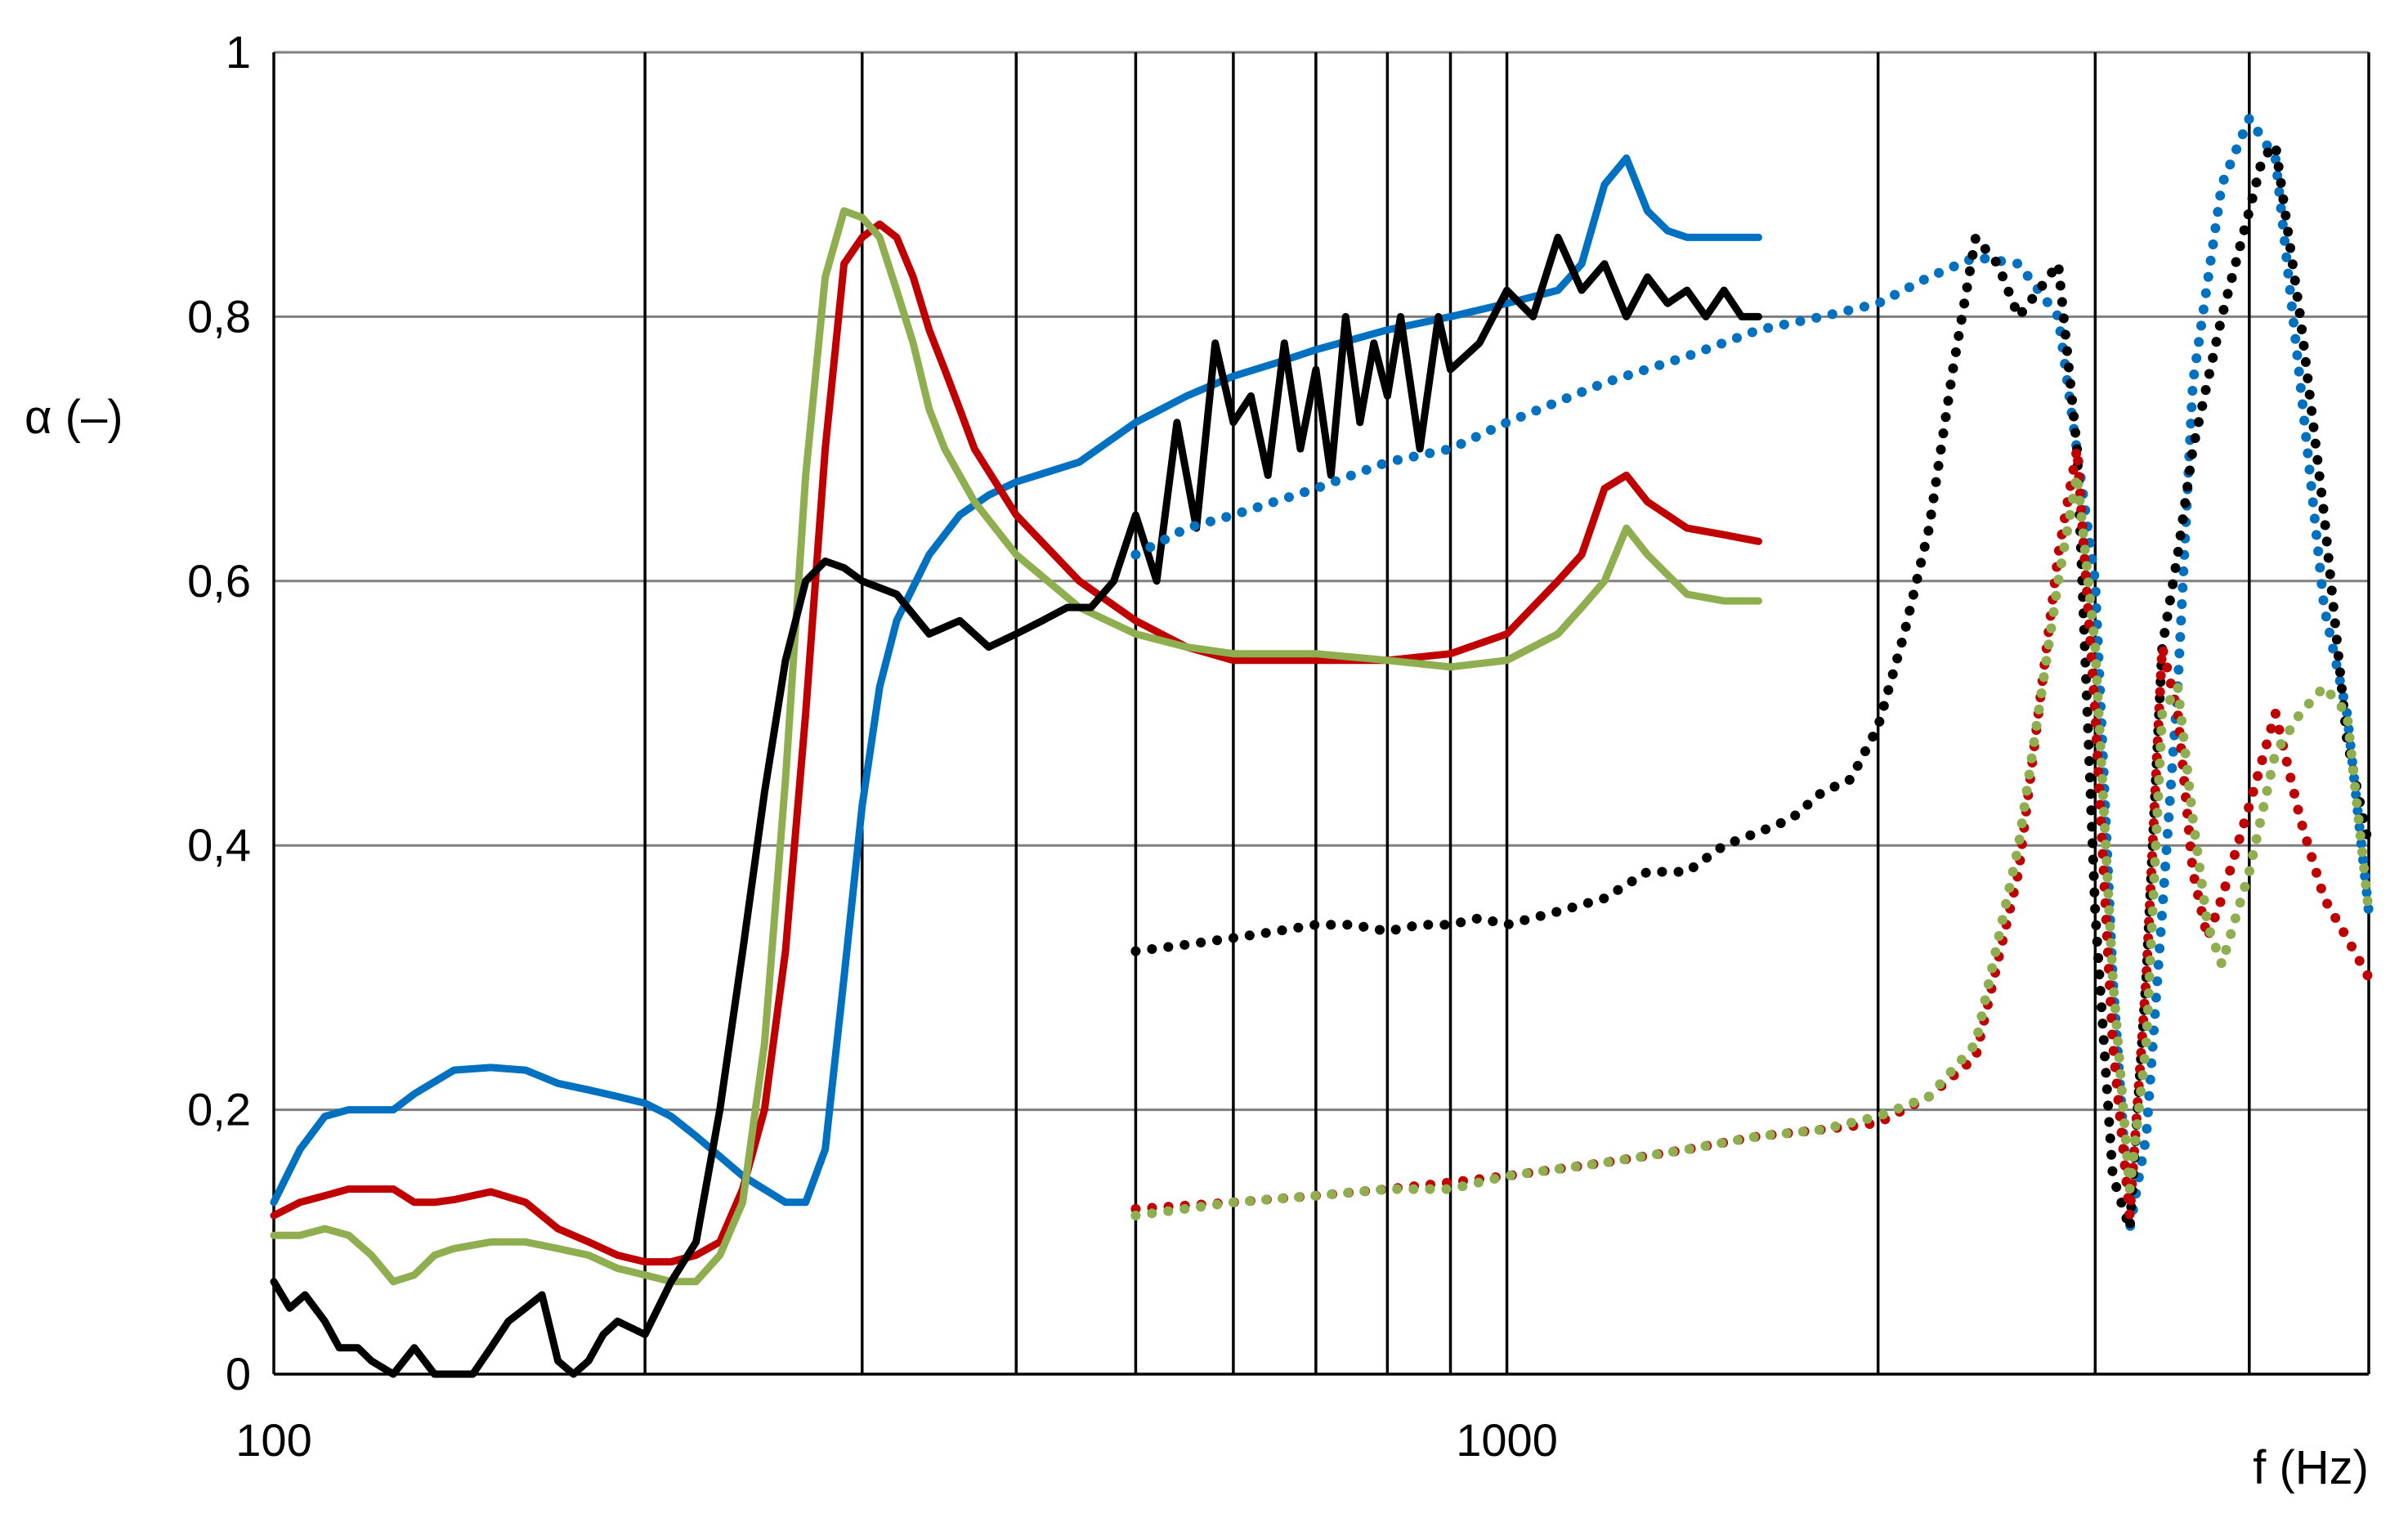 Image resolution: width=2408 pixels, height=1527 pixels. What do you see at coordinates (219, 316) in the screenshot?
I see `y-tick-label: 0,8` at bounding box center [219, 316].